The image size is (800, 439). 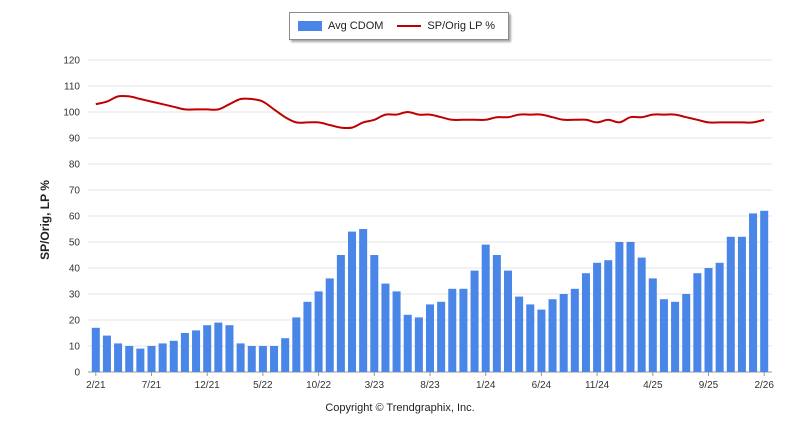 What do you see at coordinates (75, 217) in the screenshot?
I see `y-tick-label-60: 60` at bounding box center [75, 217].